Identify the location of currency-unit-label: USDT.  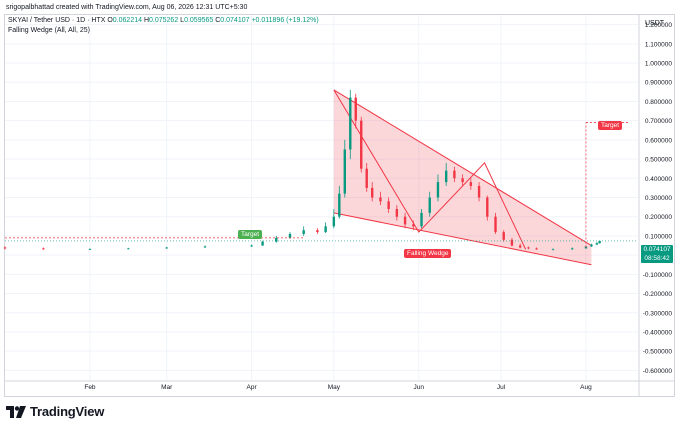
(655, 23).